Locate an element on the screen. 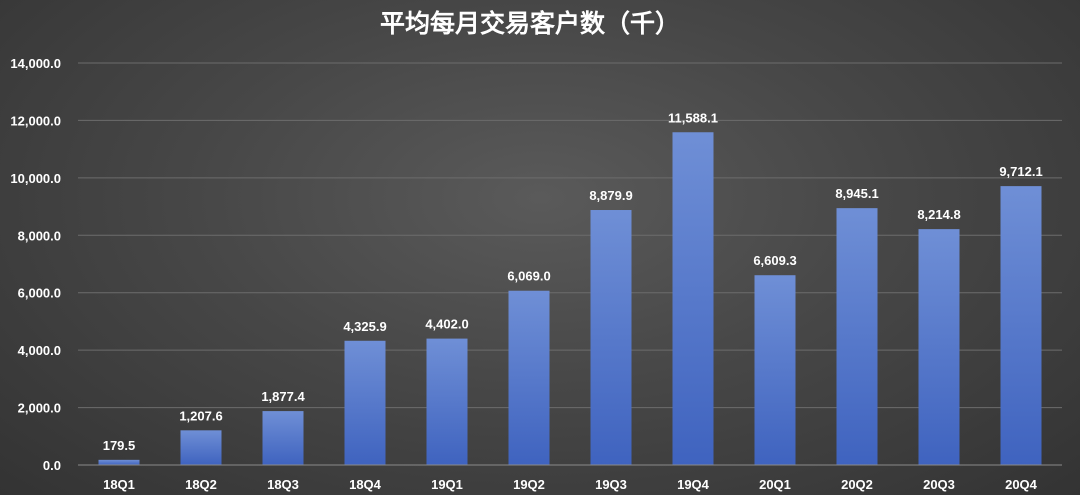 Image resolution: width=1080 pixels, height=495 pixels. x-tick-label-19q3: 19Q3 is located at coordinates (611, 484).